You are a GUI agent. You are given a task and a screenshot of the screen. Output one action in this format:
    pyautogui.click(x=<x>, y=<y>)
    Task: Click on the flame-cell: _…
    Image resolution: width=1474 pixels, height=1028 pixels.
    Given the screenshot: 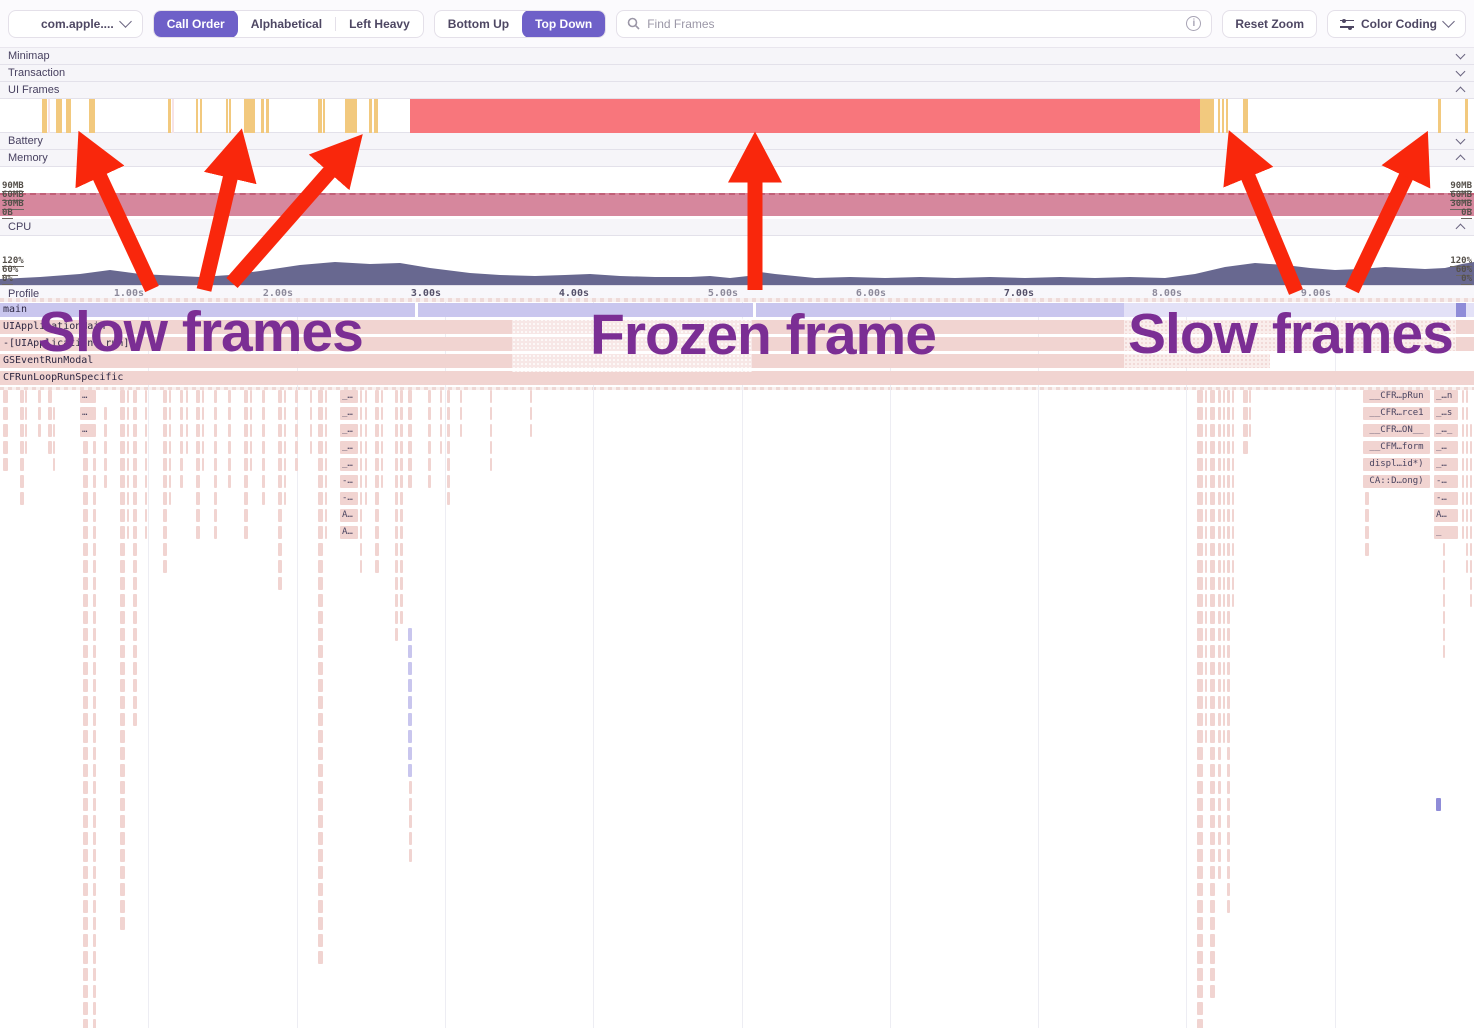 What is the action you would take?
    pyautogui.click(x=349, y=430)
    